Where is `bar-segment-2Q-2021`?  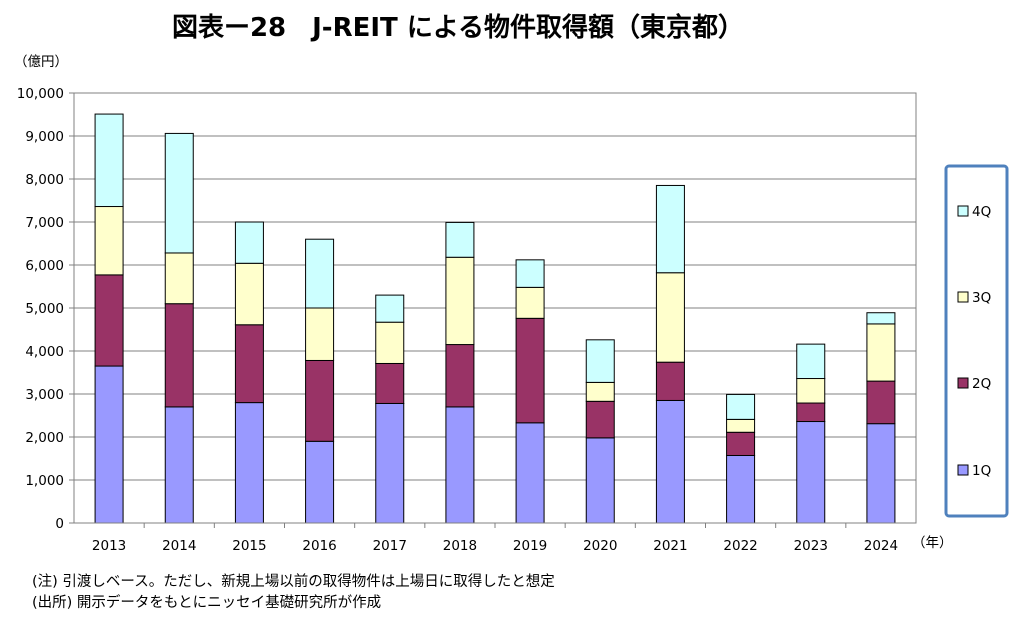 bar-segment-2Q-2021 is located at coordinates (670, 381).